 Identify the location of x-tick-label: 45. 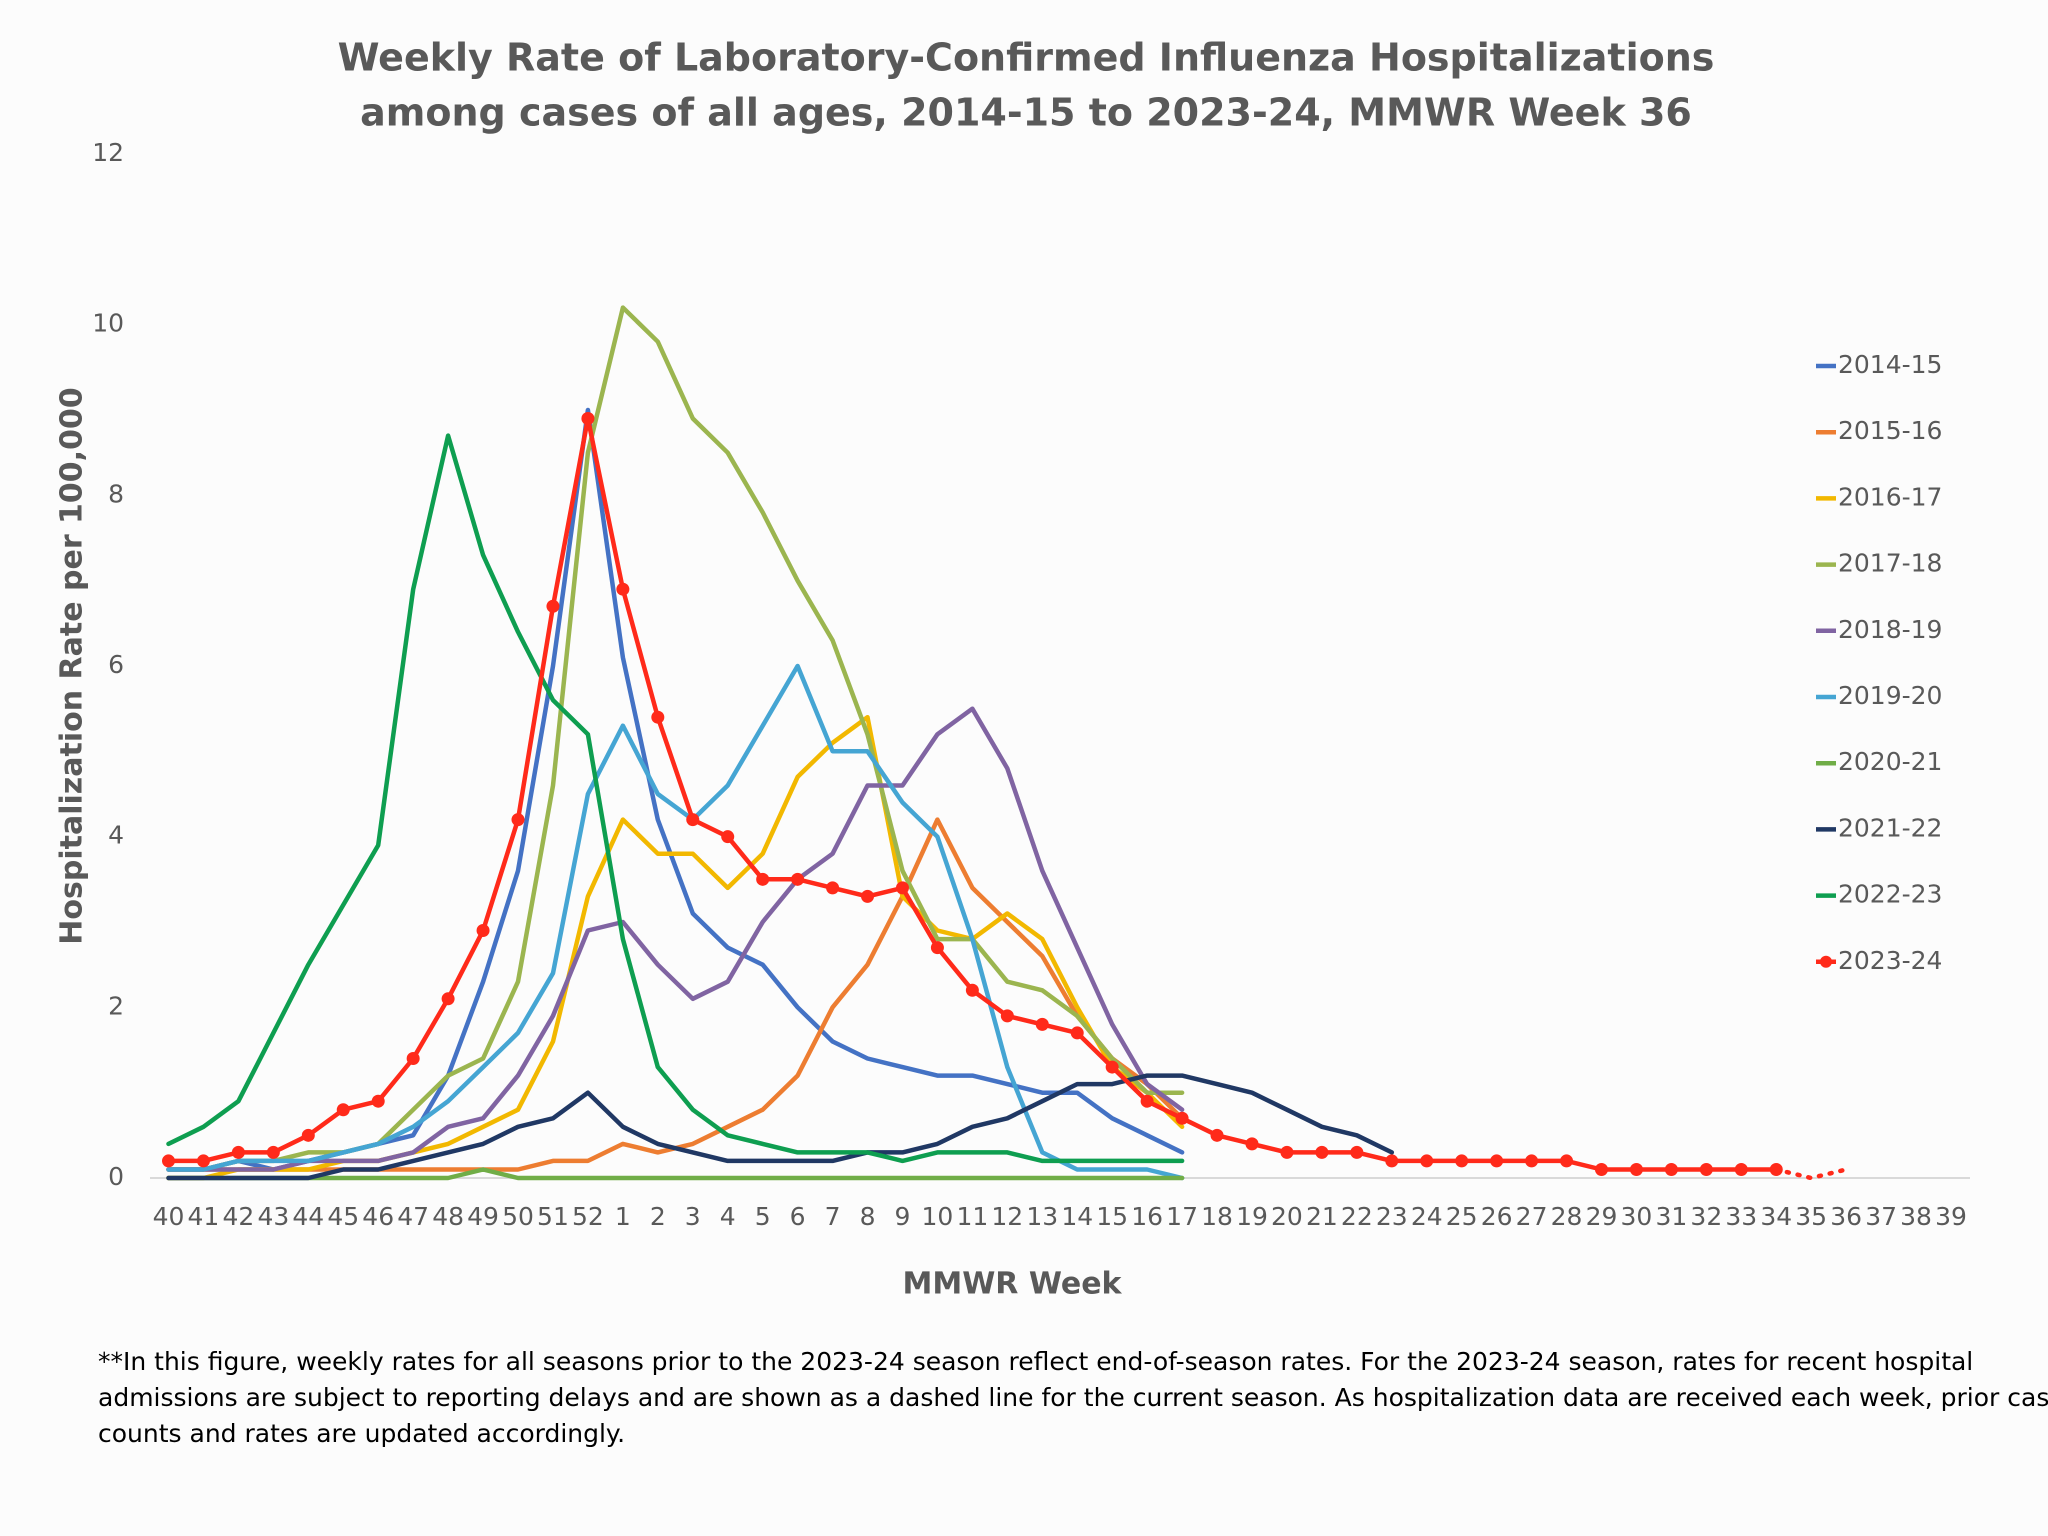
(343, 1216).